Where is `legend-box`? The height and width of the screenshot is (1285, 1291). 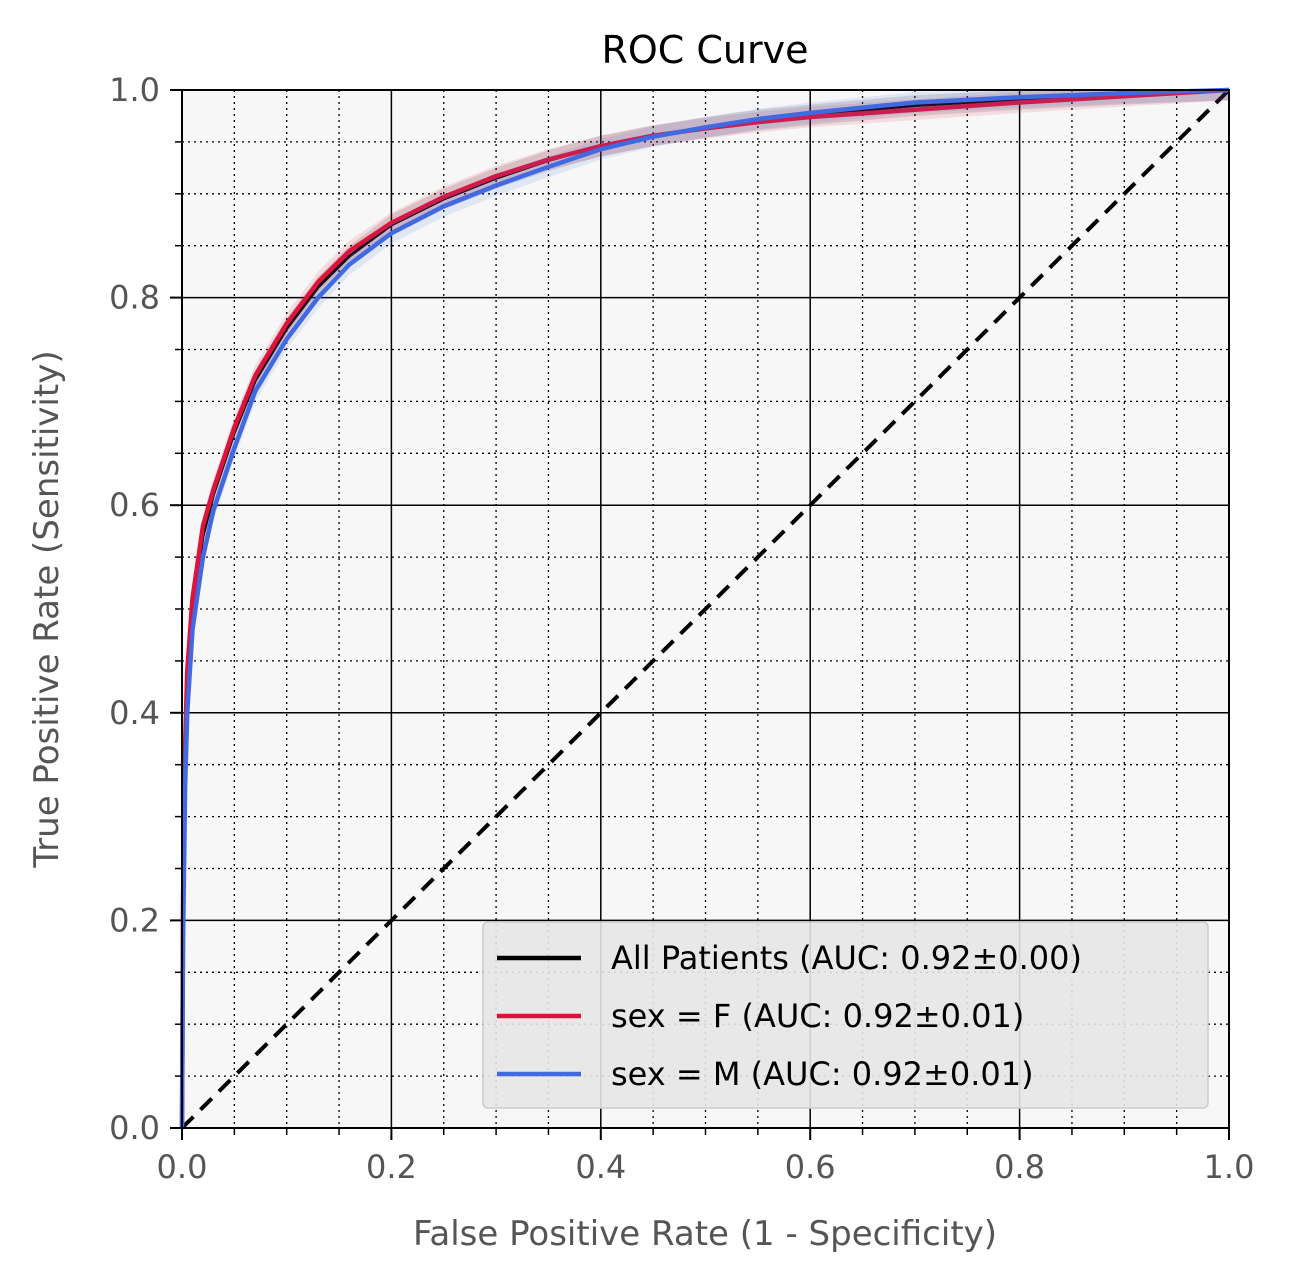 legend-box is located at coordinates (845, 1015).